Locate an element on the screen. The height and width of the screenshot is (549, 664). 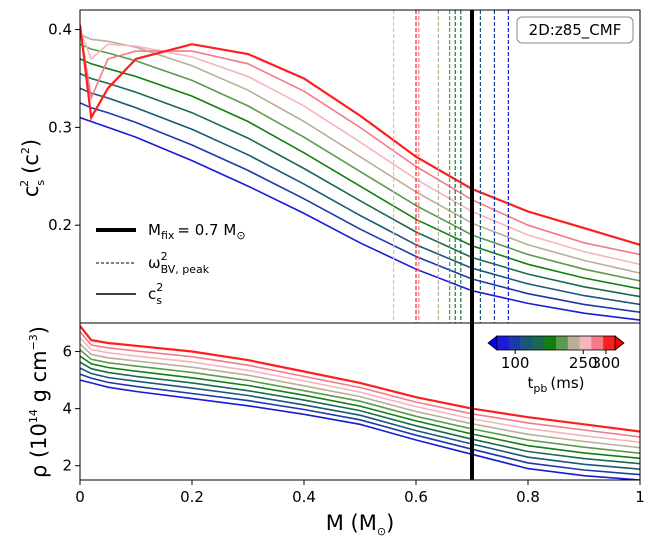
x-axis-label: M (M⊙) is located at coordinates (360, 524).